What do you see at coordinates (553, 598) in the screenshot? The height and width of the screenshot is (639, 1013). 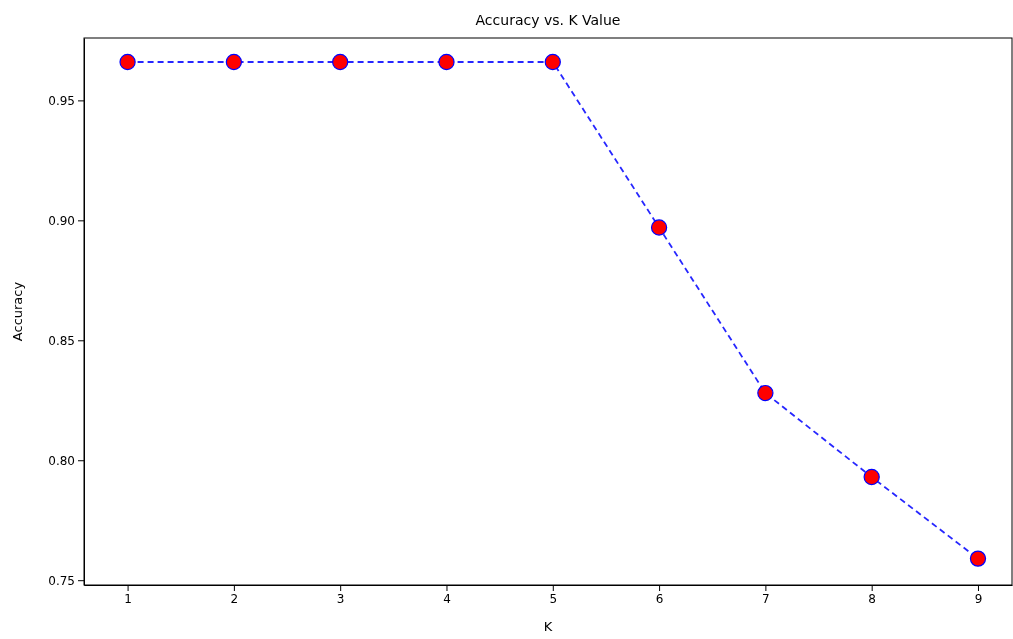 I see `x-tick-label: 5` at bounding box center [553, 598].